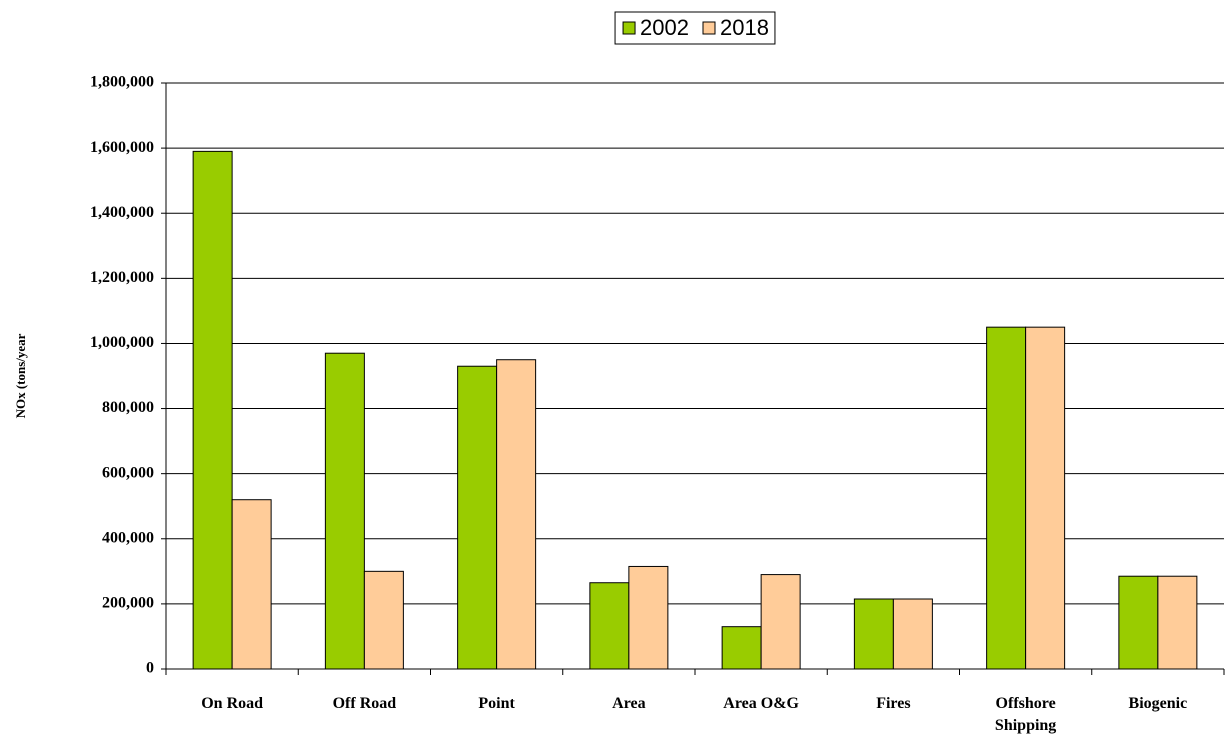  What do you see at coordinates (496, 703) in the screenshot?
I see `x-tick-label: Point` at bounding box center [496, 703].